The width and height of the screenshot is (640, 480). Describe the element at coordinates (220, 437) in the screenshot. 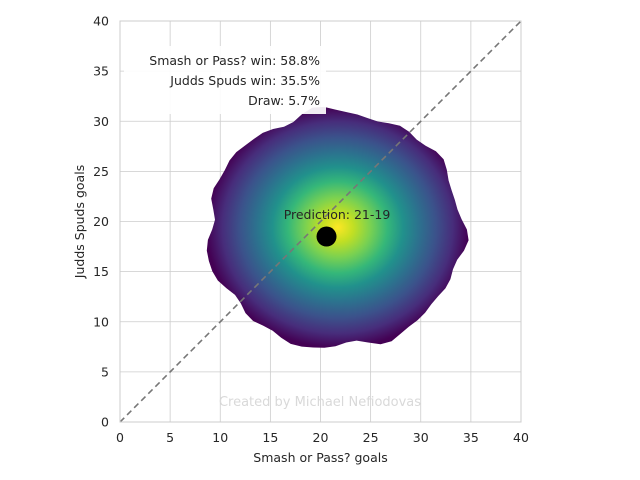

I see `x-tick-label: 10` at that location.